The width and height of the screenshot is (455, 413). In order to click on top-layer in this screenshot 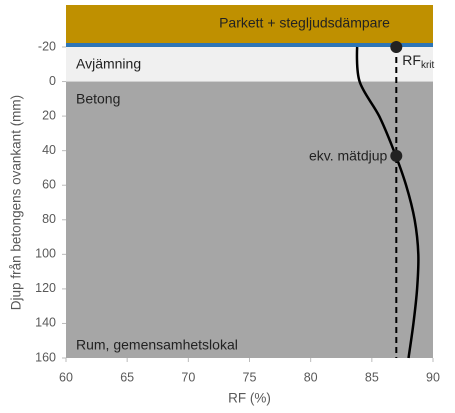, I will do `click(249, 25)`.